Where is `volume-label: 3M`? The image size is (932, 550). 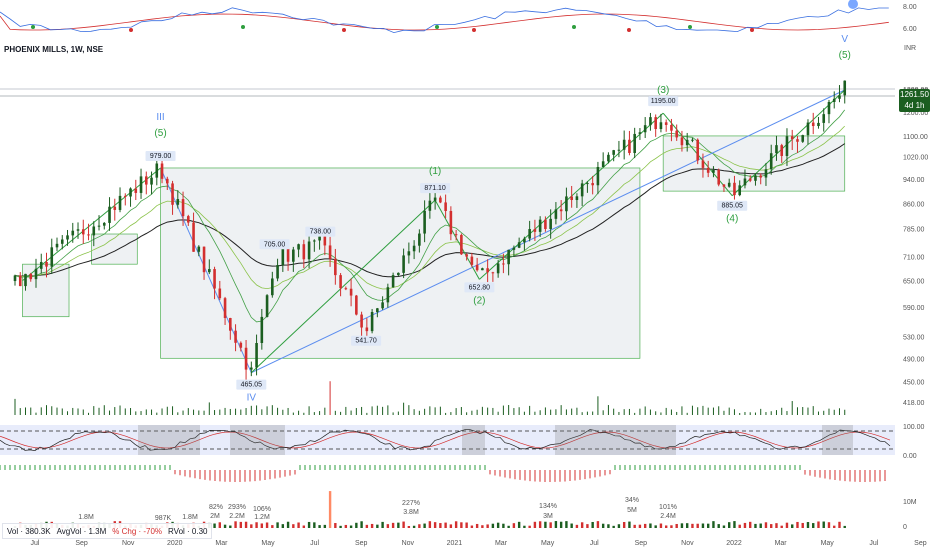 volume-label: 3M is located at coordinates (548, 516).